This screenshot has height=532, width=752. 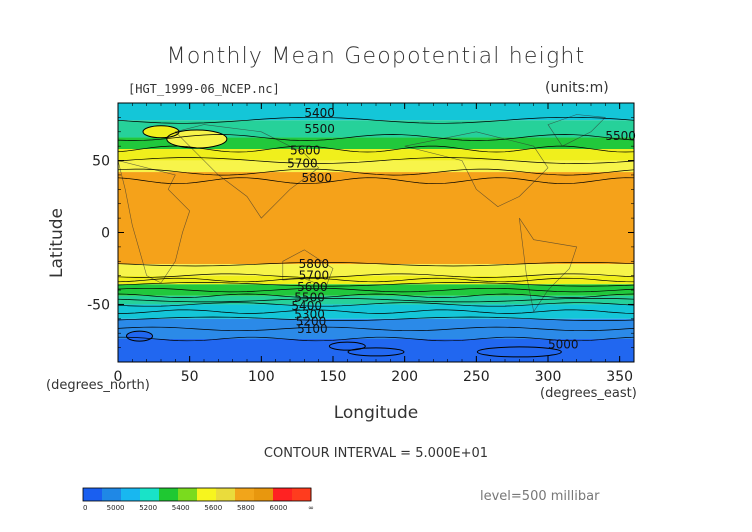 What do you see at coordinates (279, 508) in the screenshot?
I see `colorbar-tick-label: 6000` at bounding box center [279, 508].